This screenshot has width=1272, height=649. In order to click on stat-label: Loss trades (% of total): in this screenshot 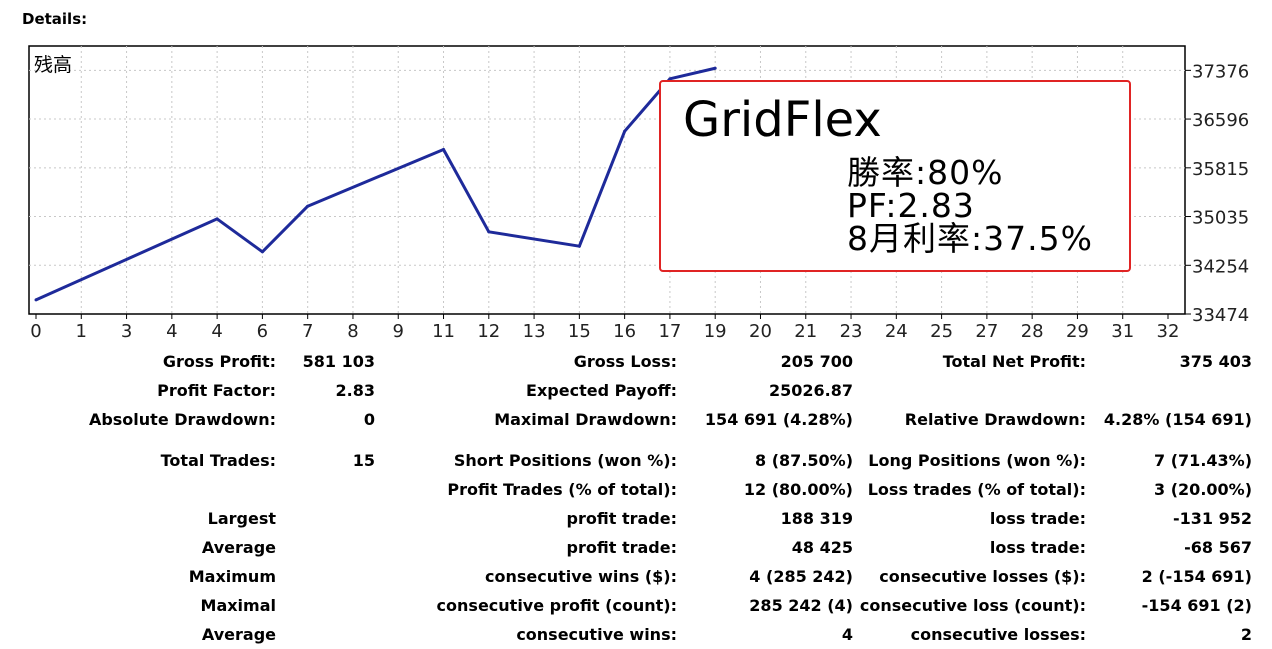, I will do `click(976, 489)`.